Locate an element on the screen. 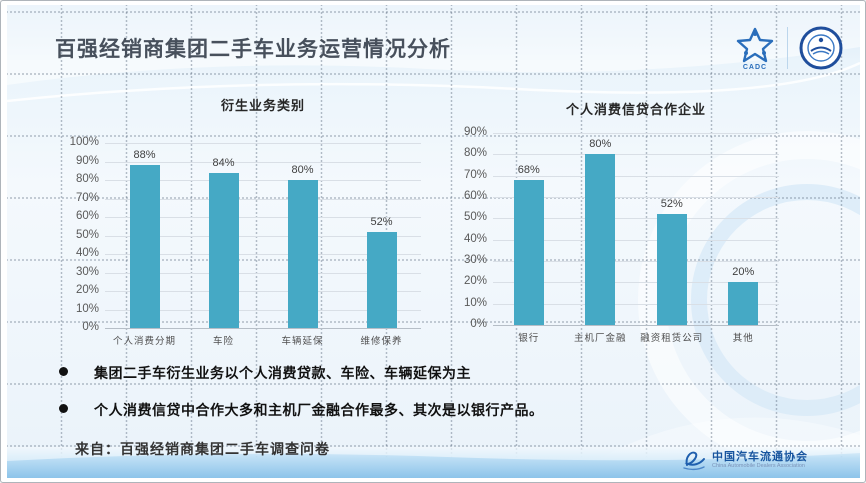  bullet-item: 个人消费信贷中合作大多和主机厂金融合作最多、其次是以银行产品。 is located at coordinates (301, 410).